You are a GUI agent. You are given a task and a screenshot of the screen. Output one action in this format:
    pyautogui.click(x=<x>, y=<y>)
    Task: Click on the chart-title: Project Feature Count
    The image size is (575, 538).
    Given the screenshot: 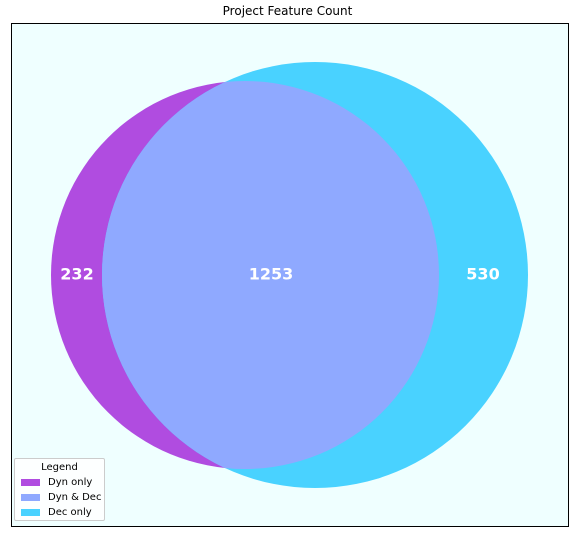 What is the action you would take?
    pyautogui.click(x=287, y=11)
    